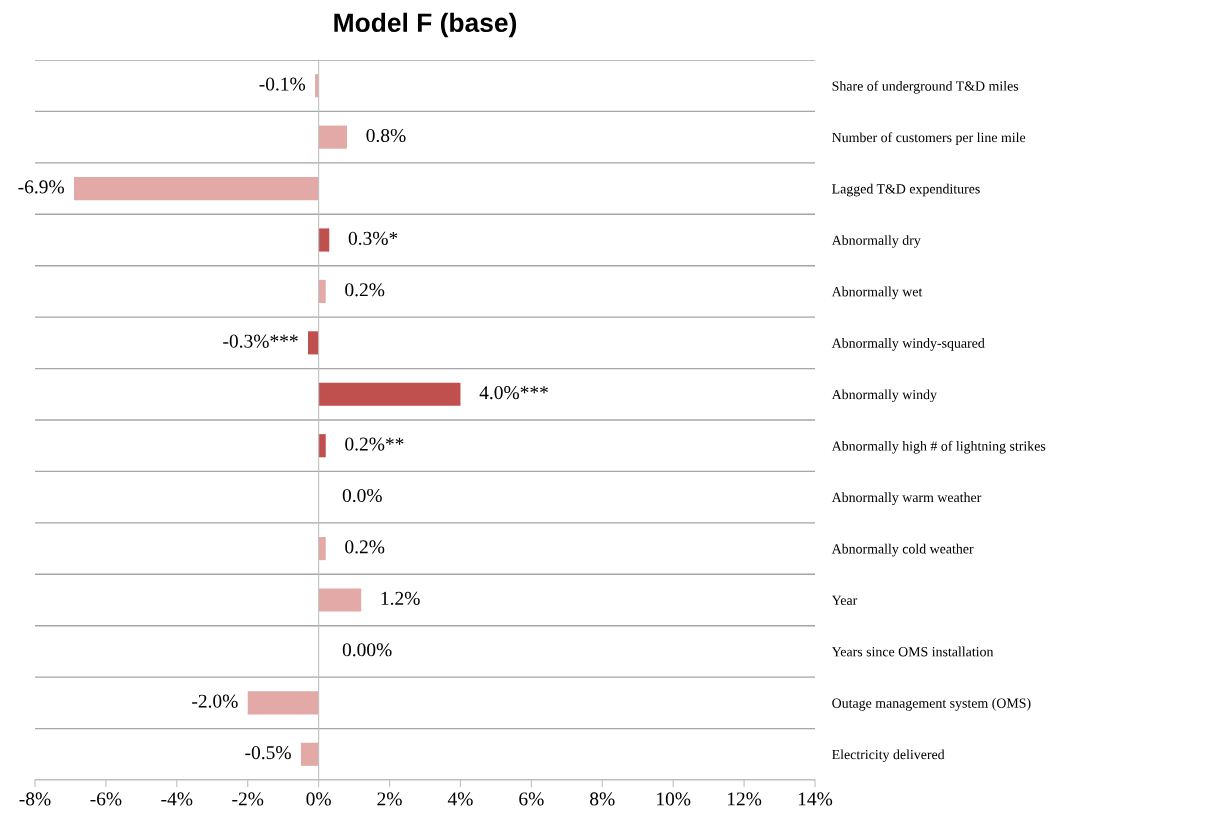 The height and width of the screenshot is (826, 1225). I want to click on x-tick-label: 10%, so click(674, 799).